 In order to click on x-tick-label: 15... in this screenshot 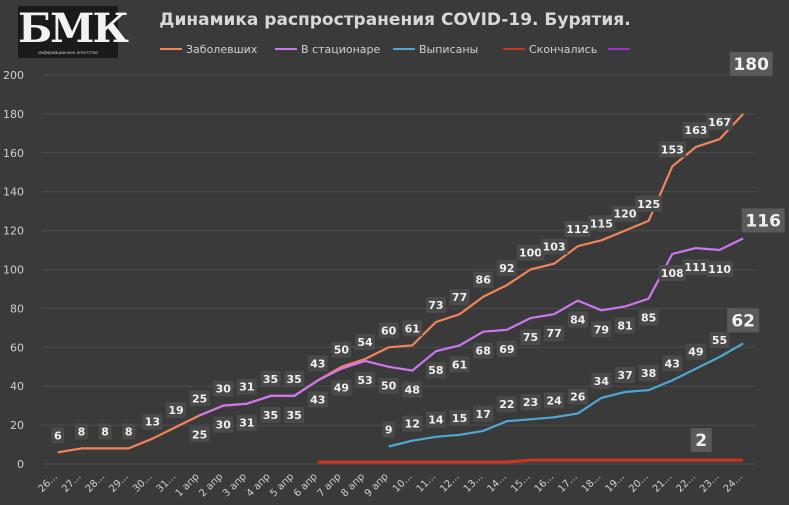, I will do `click(521, 483)`.